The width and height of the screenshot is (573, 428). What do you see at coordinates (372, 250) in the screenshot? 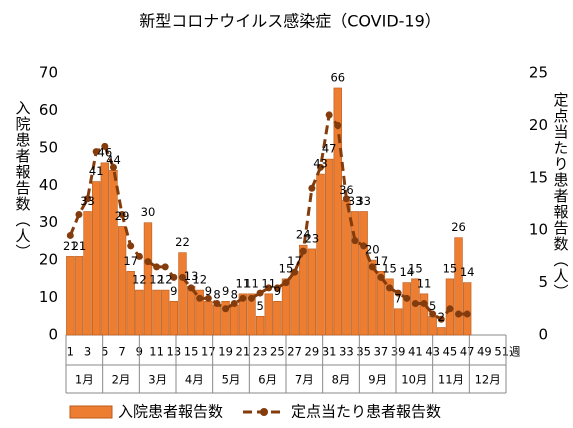
I see `data-label: 20` at bounding box center [372, 250].